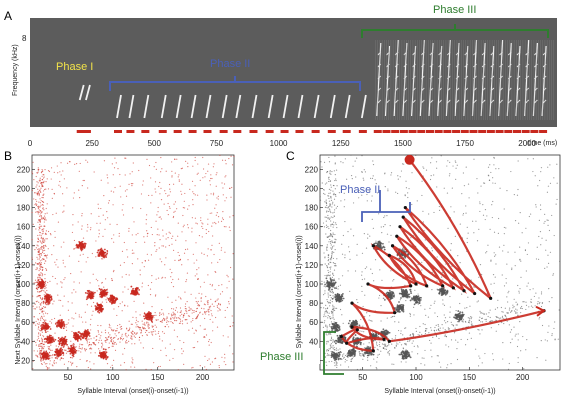 This screenshot has width=570, height=401. What do you see at coordinates (30, 143) in the screenshot?
I see `spectrogram-xtick-label: 0` at bounding box center [30, 143].